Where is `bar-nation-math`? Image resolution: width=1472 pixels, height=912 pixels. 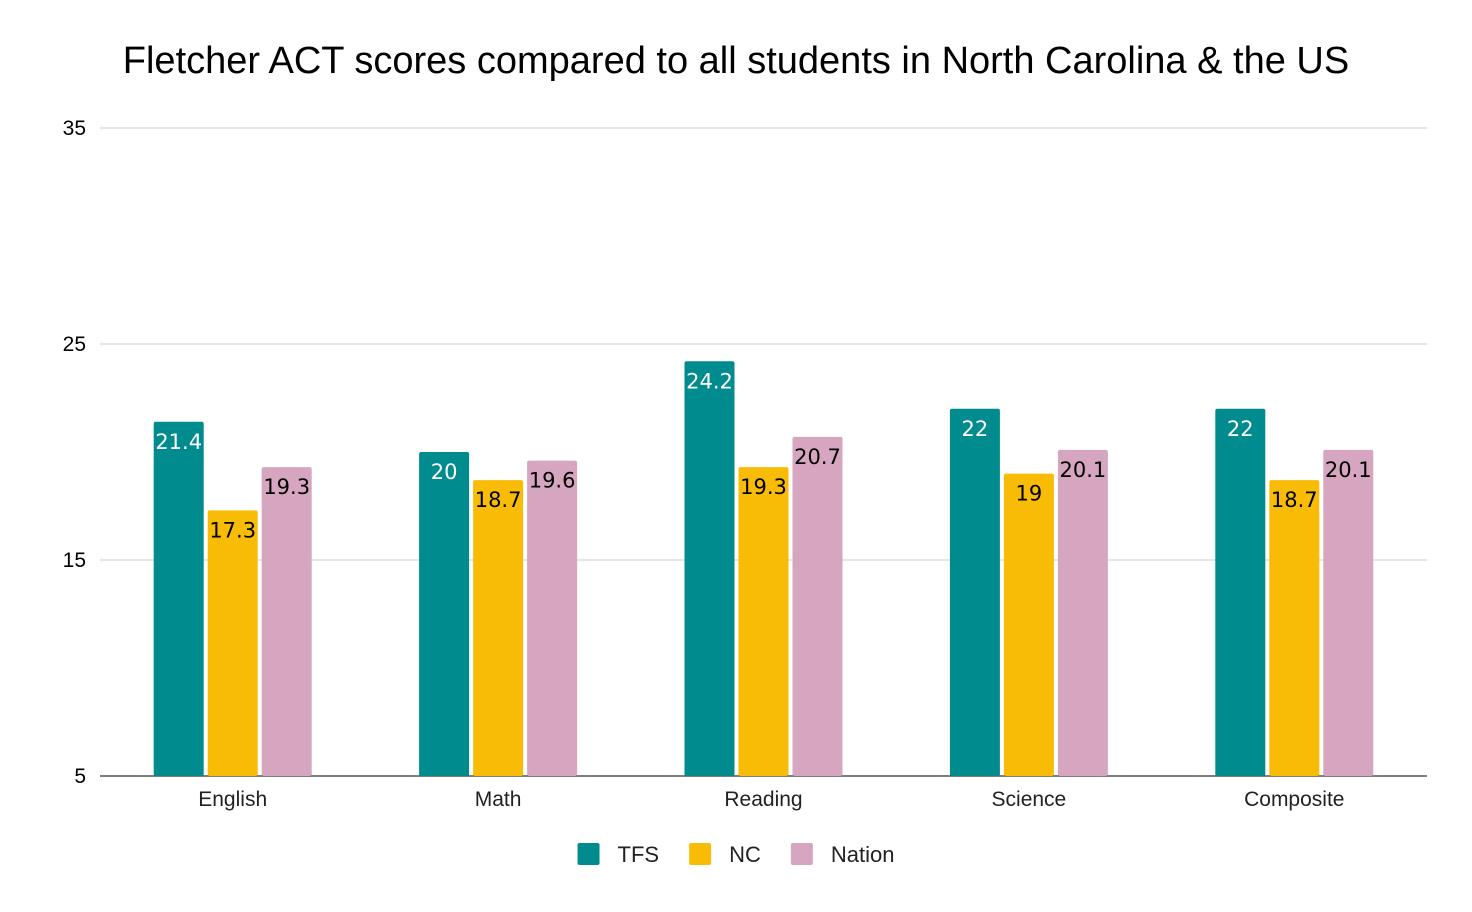 bar-nation-math is located at coordinates (552, 618).